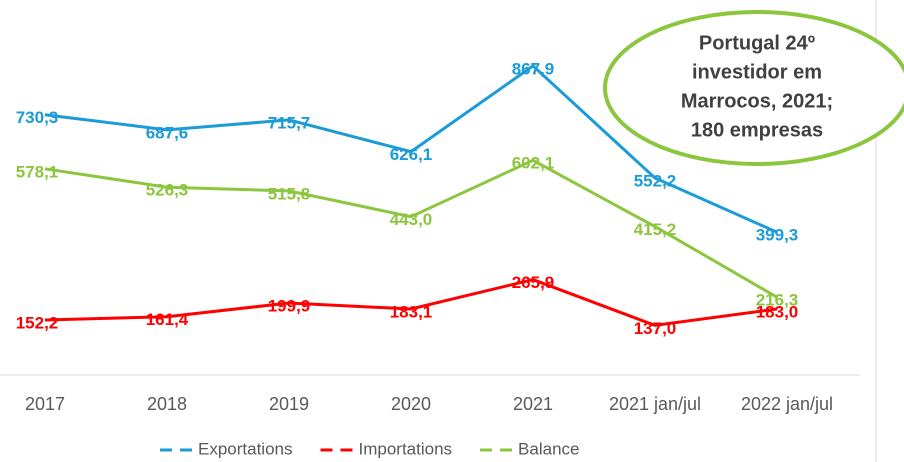  Describe the element at coordinates (37, 171) in the screenshot. I see `data-label: 578,1` at that location.